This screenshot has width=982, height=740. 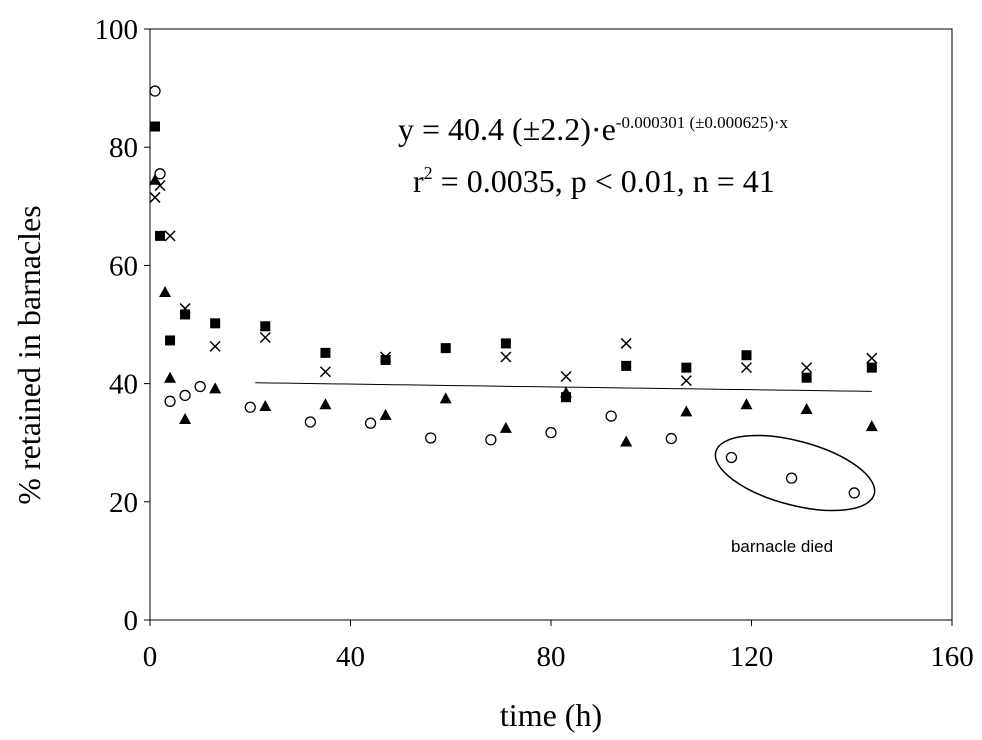 I want to click on equation-exponent: -0.000301 (±0.000625)·x, so click(x=702, y=122).